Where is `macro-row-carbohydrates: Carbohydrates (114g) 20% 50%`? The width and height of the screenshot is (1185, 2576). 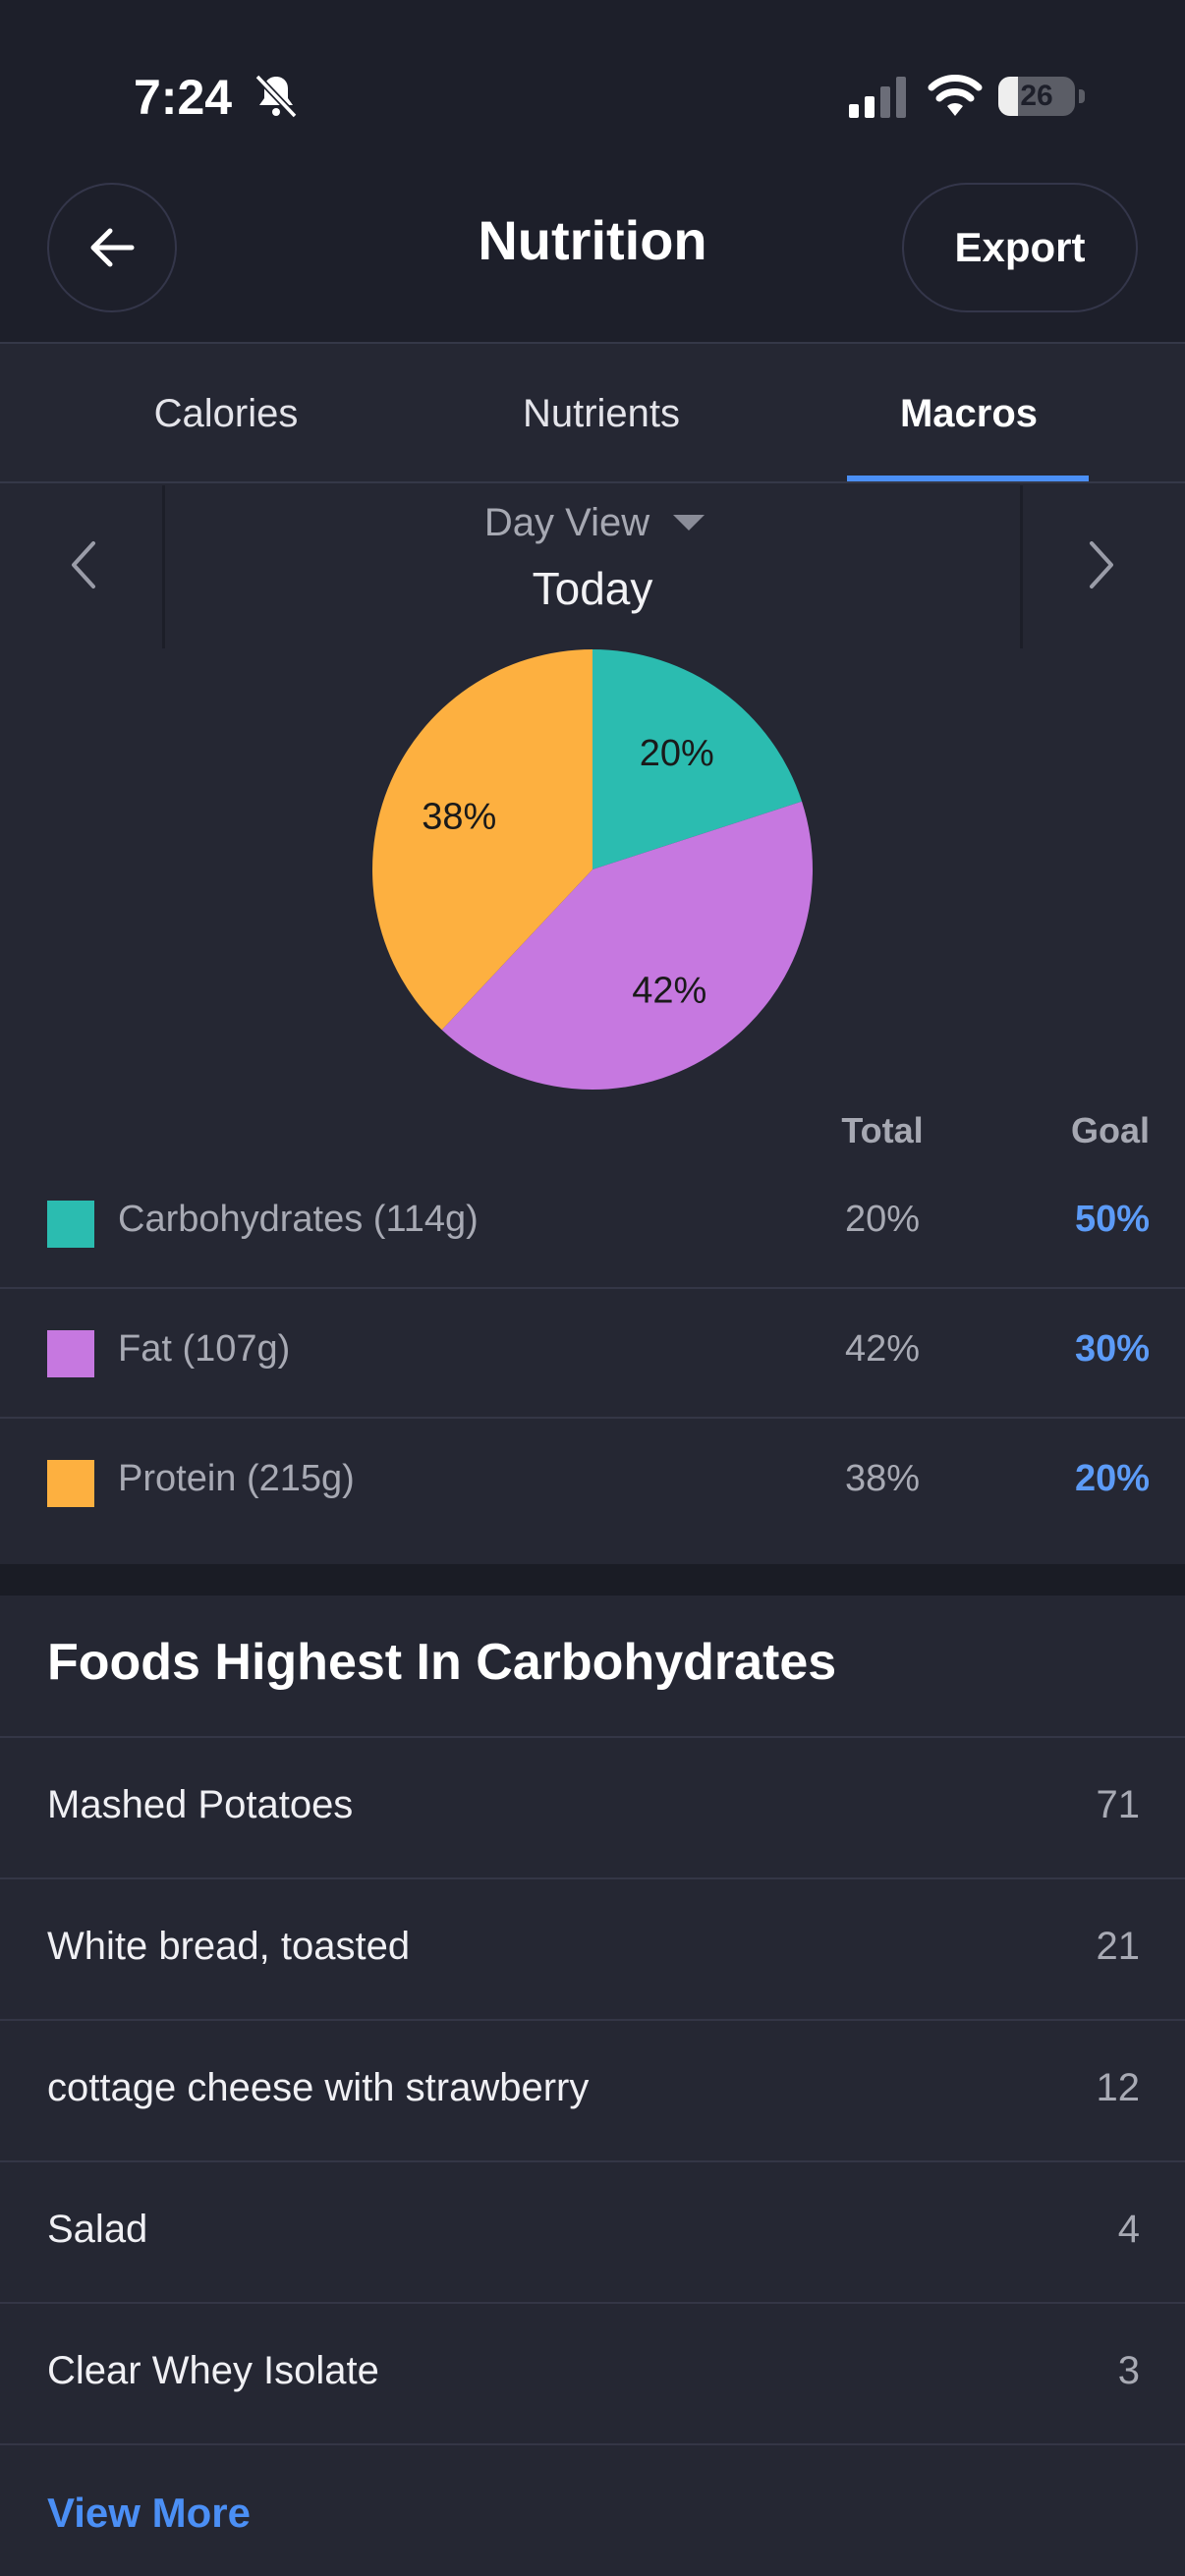
macro-row-carbohydrates: Carbohydrates (114g) 20% 50% is located at coordinates (592, 1224).